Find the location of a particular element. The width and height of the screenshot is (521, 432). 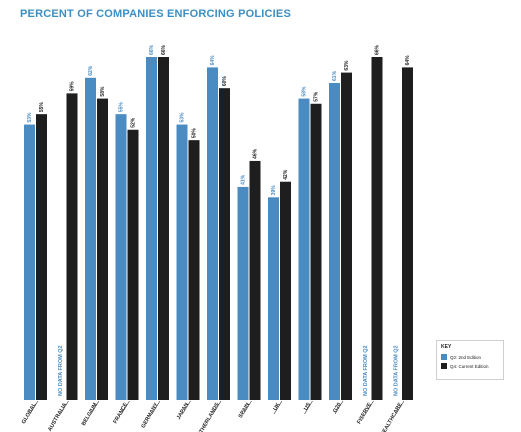

data-label: 41% is located at coordinates (243, 179).